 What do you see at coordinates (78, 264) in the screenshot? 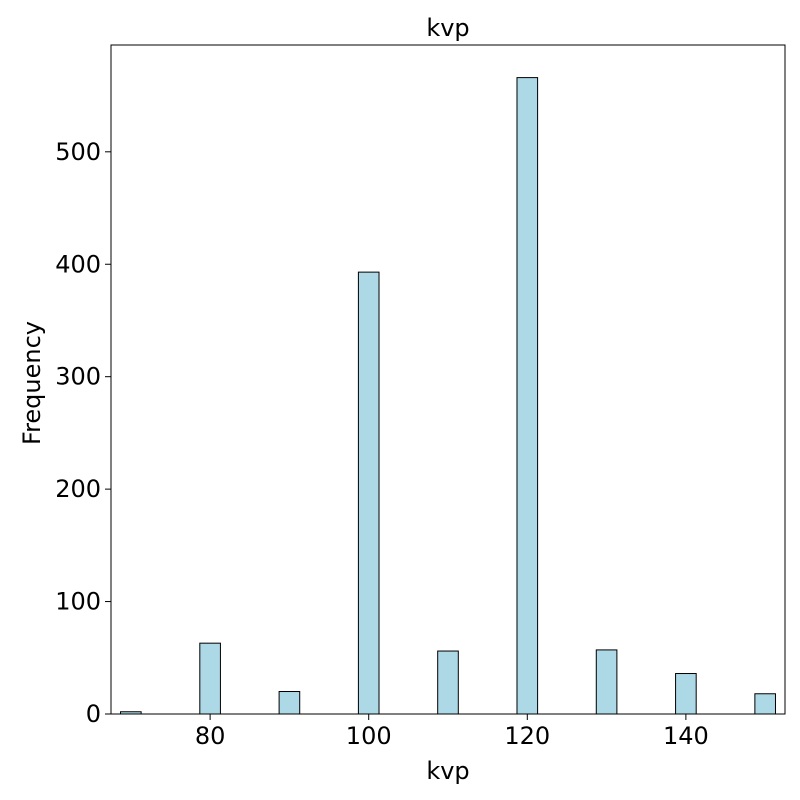
I see `y-tick-label: 400` at bounding box center [78, 264].